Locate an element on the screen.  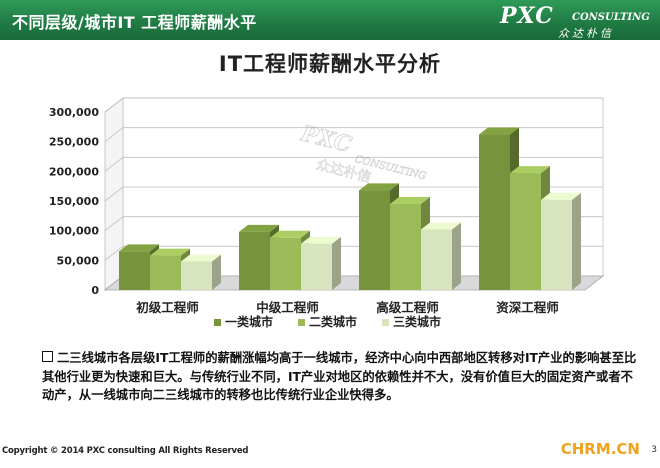
y-tick-label: 0 is located at coordinates (95, 290).